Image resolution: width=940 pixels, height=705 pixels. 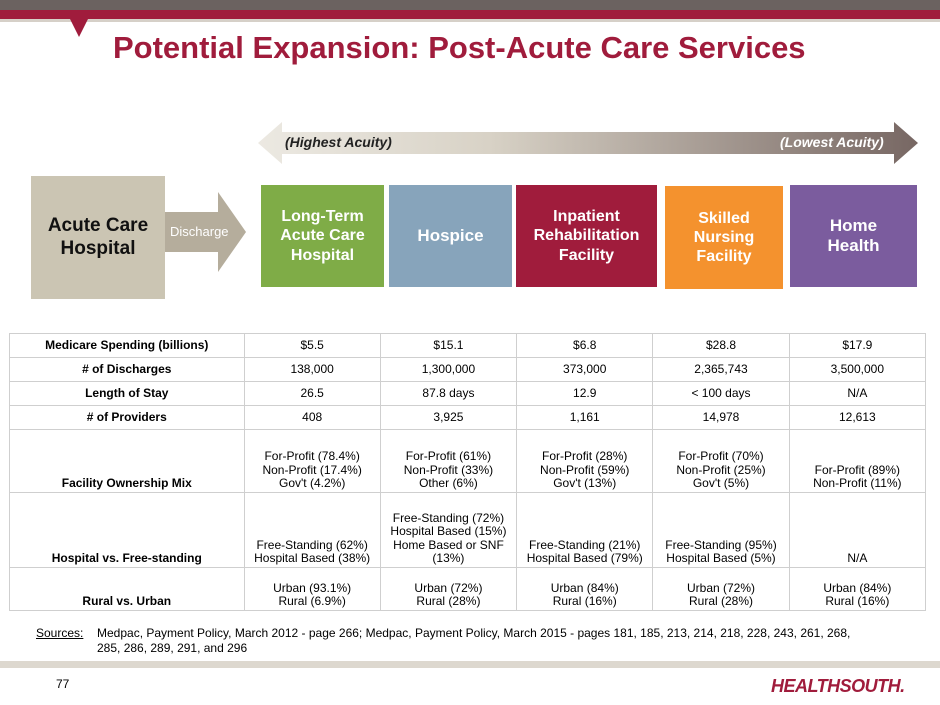 I want to click on snf-box: Skilled Nursing Facility, so click(x=724, y=237).